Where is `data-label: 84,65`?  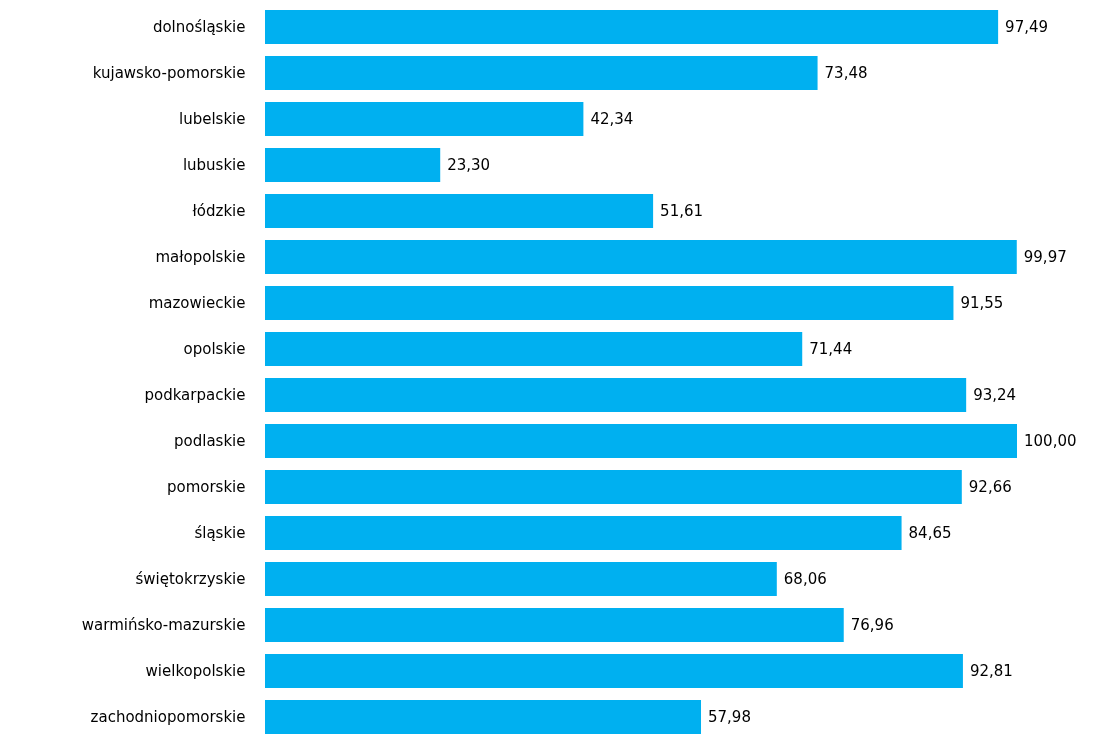
data-label: 84,65 is located at coordinates (930, 533).